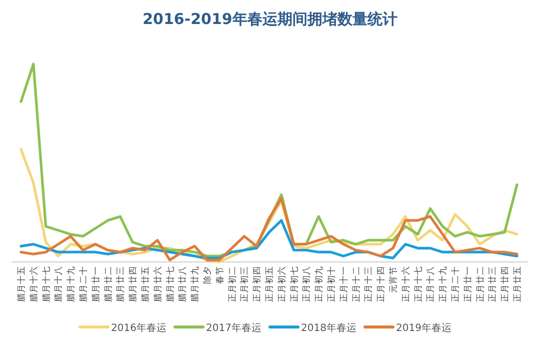  What do you see at coordinates (158, 284) in the screenshot?
I see `x-tick-label: 腊月廿六` at bounding box center [158, 284].